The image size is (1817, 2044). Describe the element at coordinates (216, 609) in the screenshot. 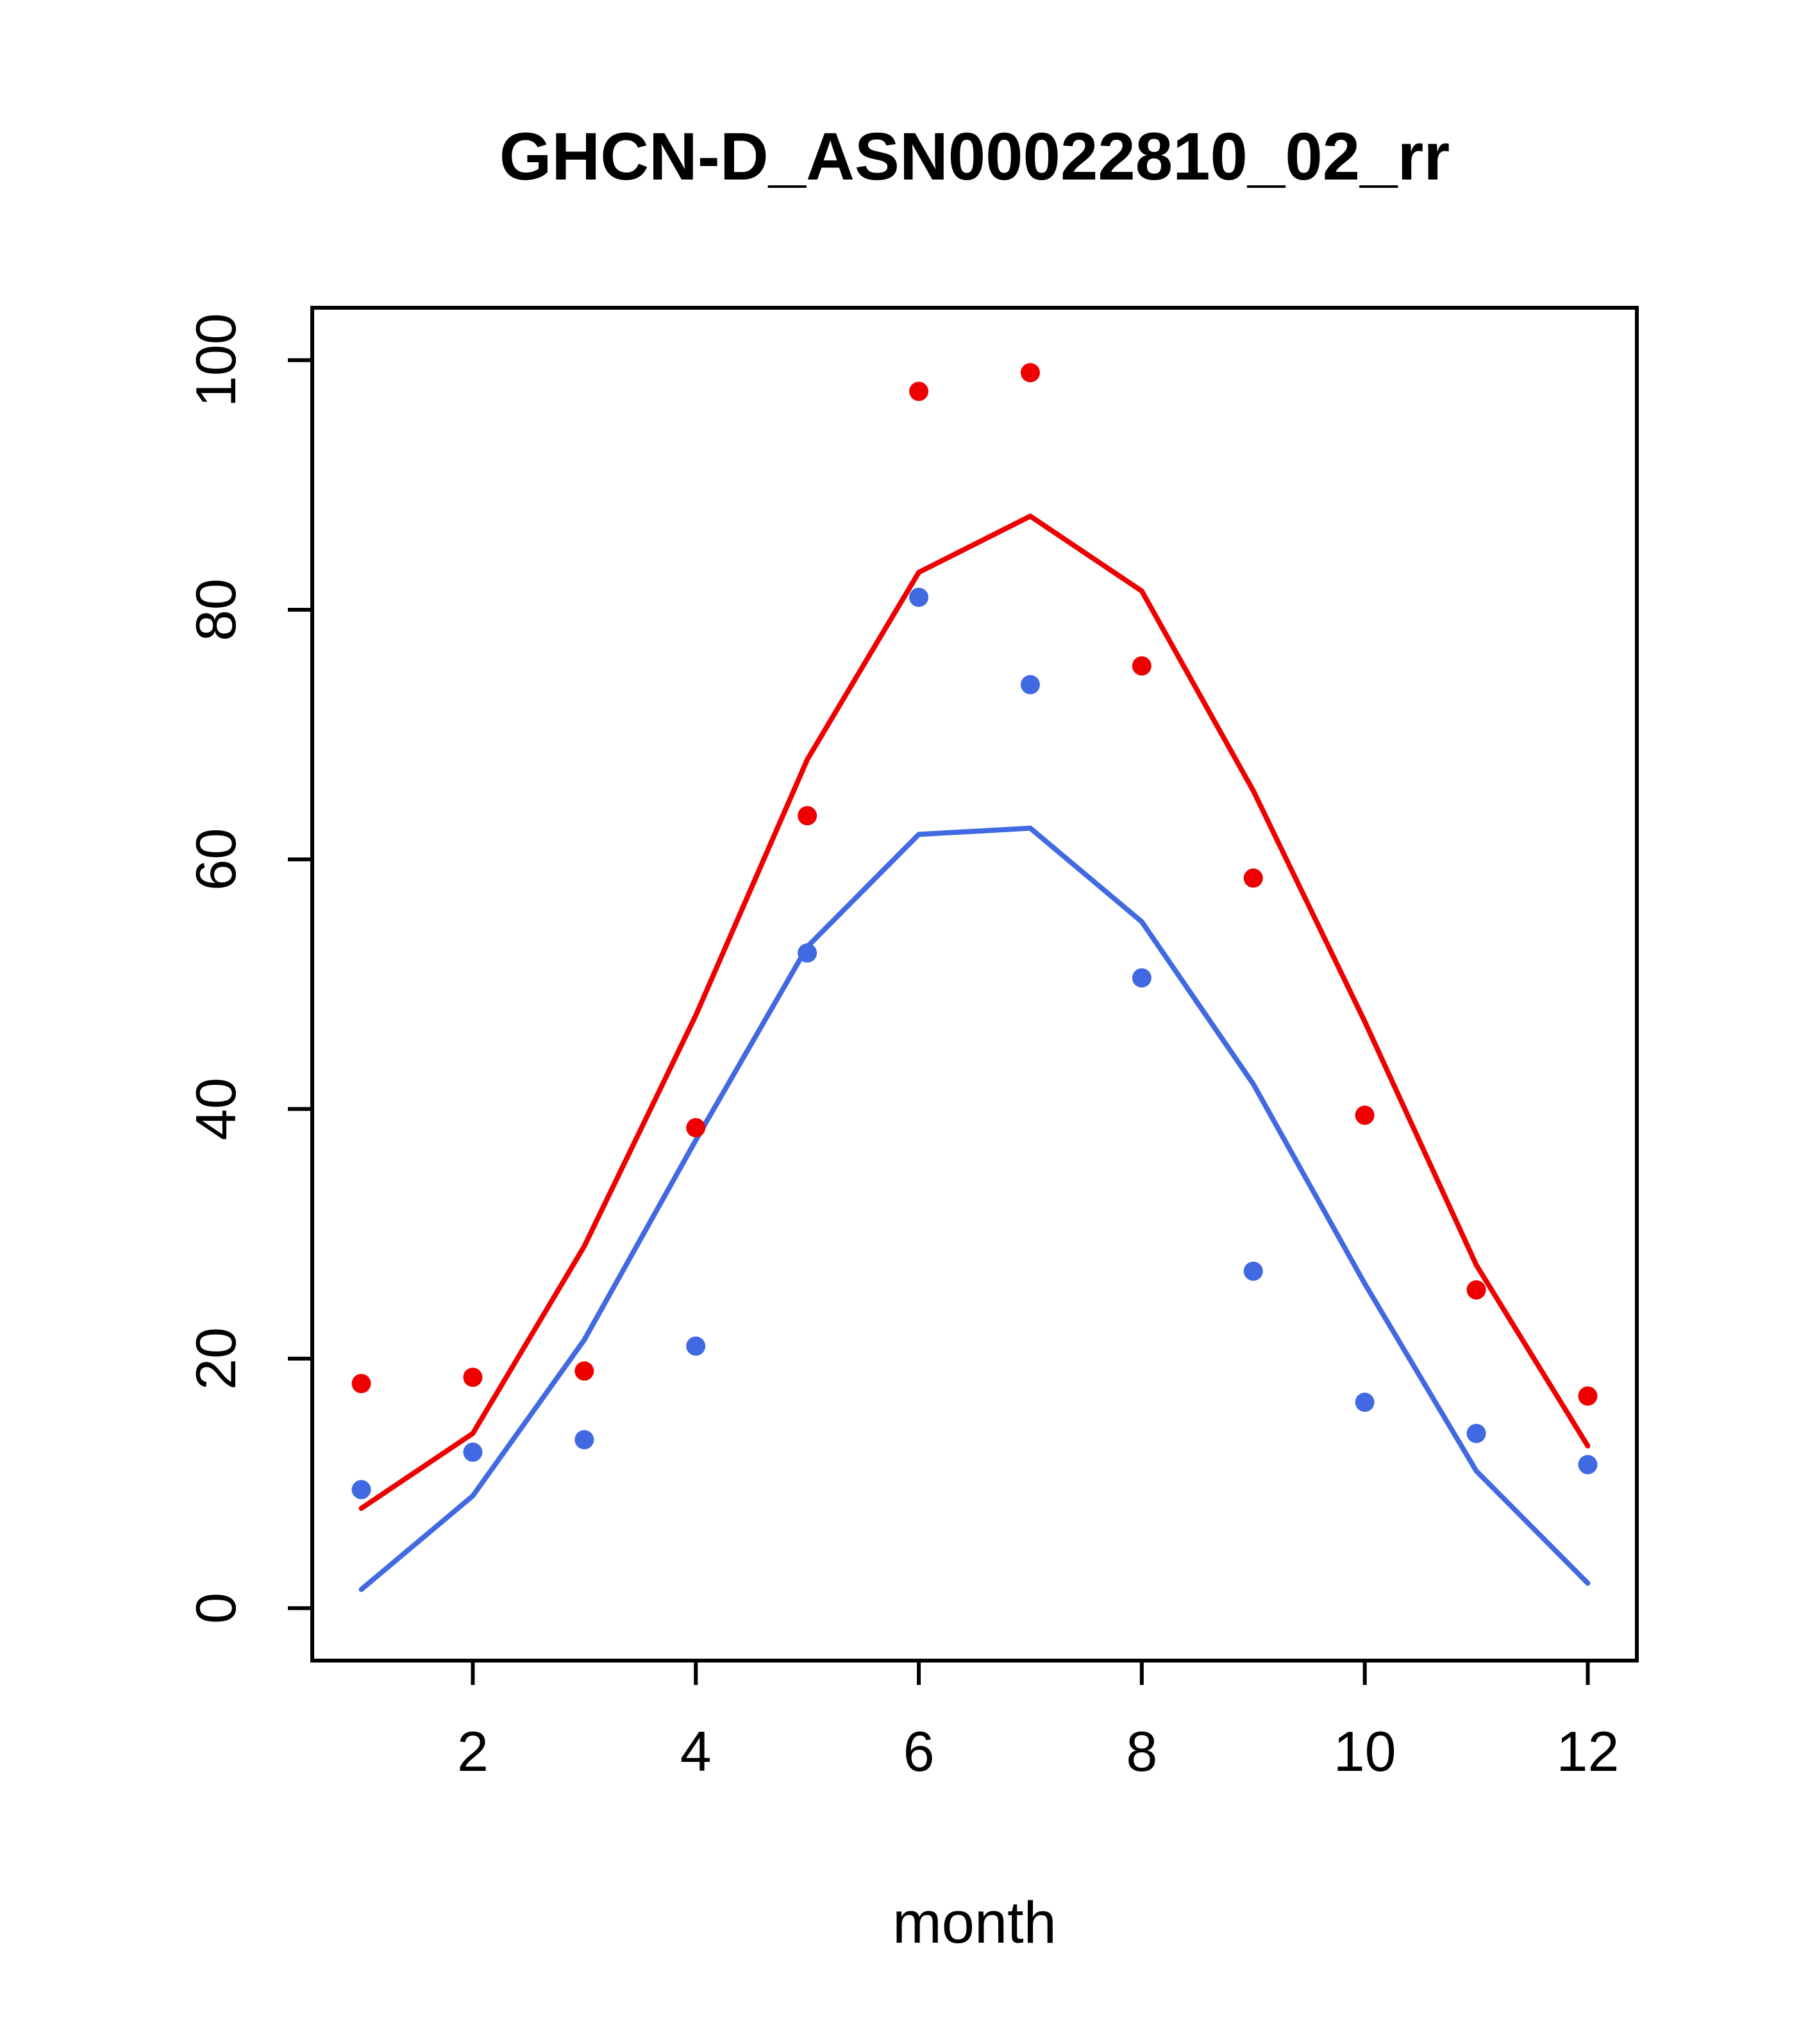

I see `y-tick-label: 80` at that location.